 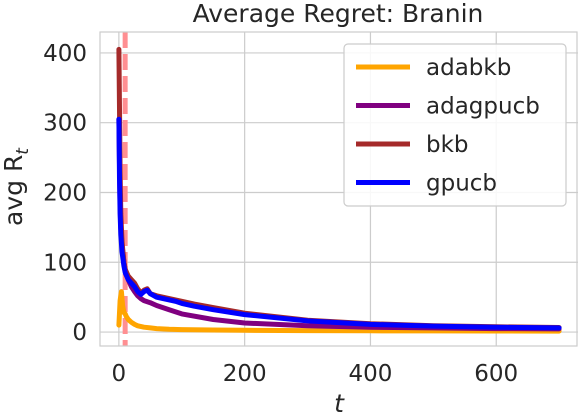 I want to click on y-tick-label: 200, so click(x=65, y=193).